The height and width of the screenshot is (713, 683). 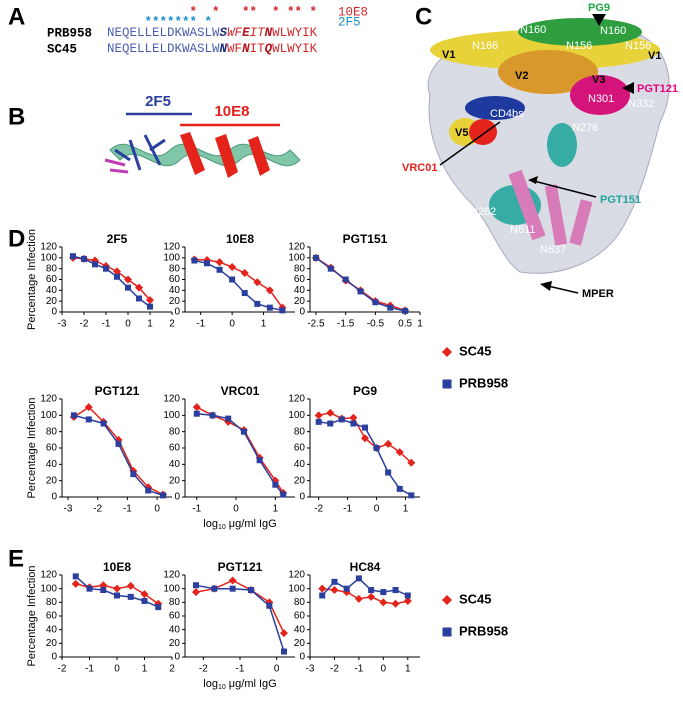 I want to click on star-row: ******* *, so click(x=159, y=22).